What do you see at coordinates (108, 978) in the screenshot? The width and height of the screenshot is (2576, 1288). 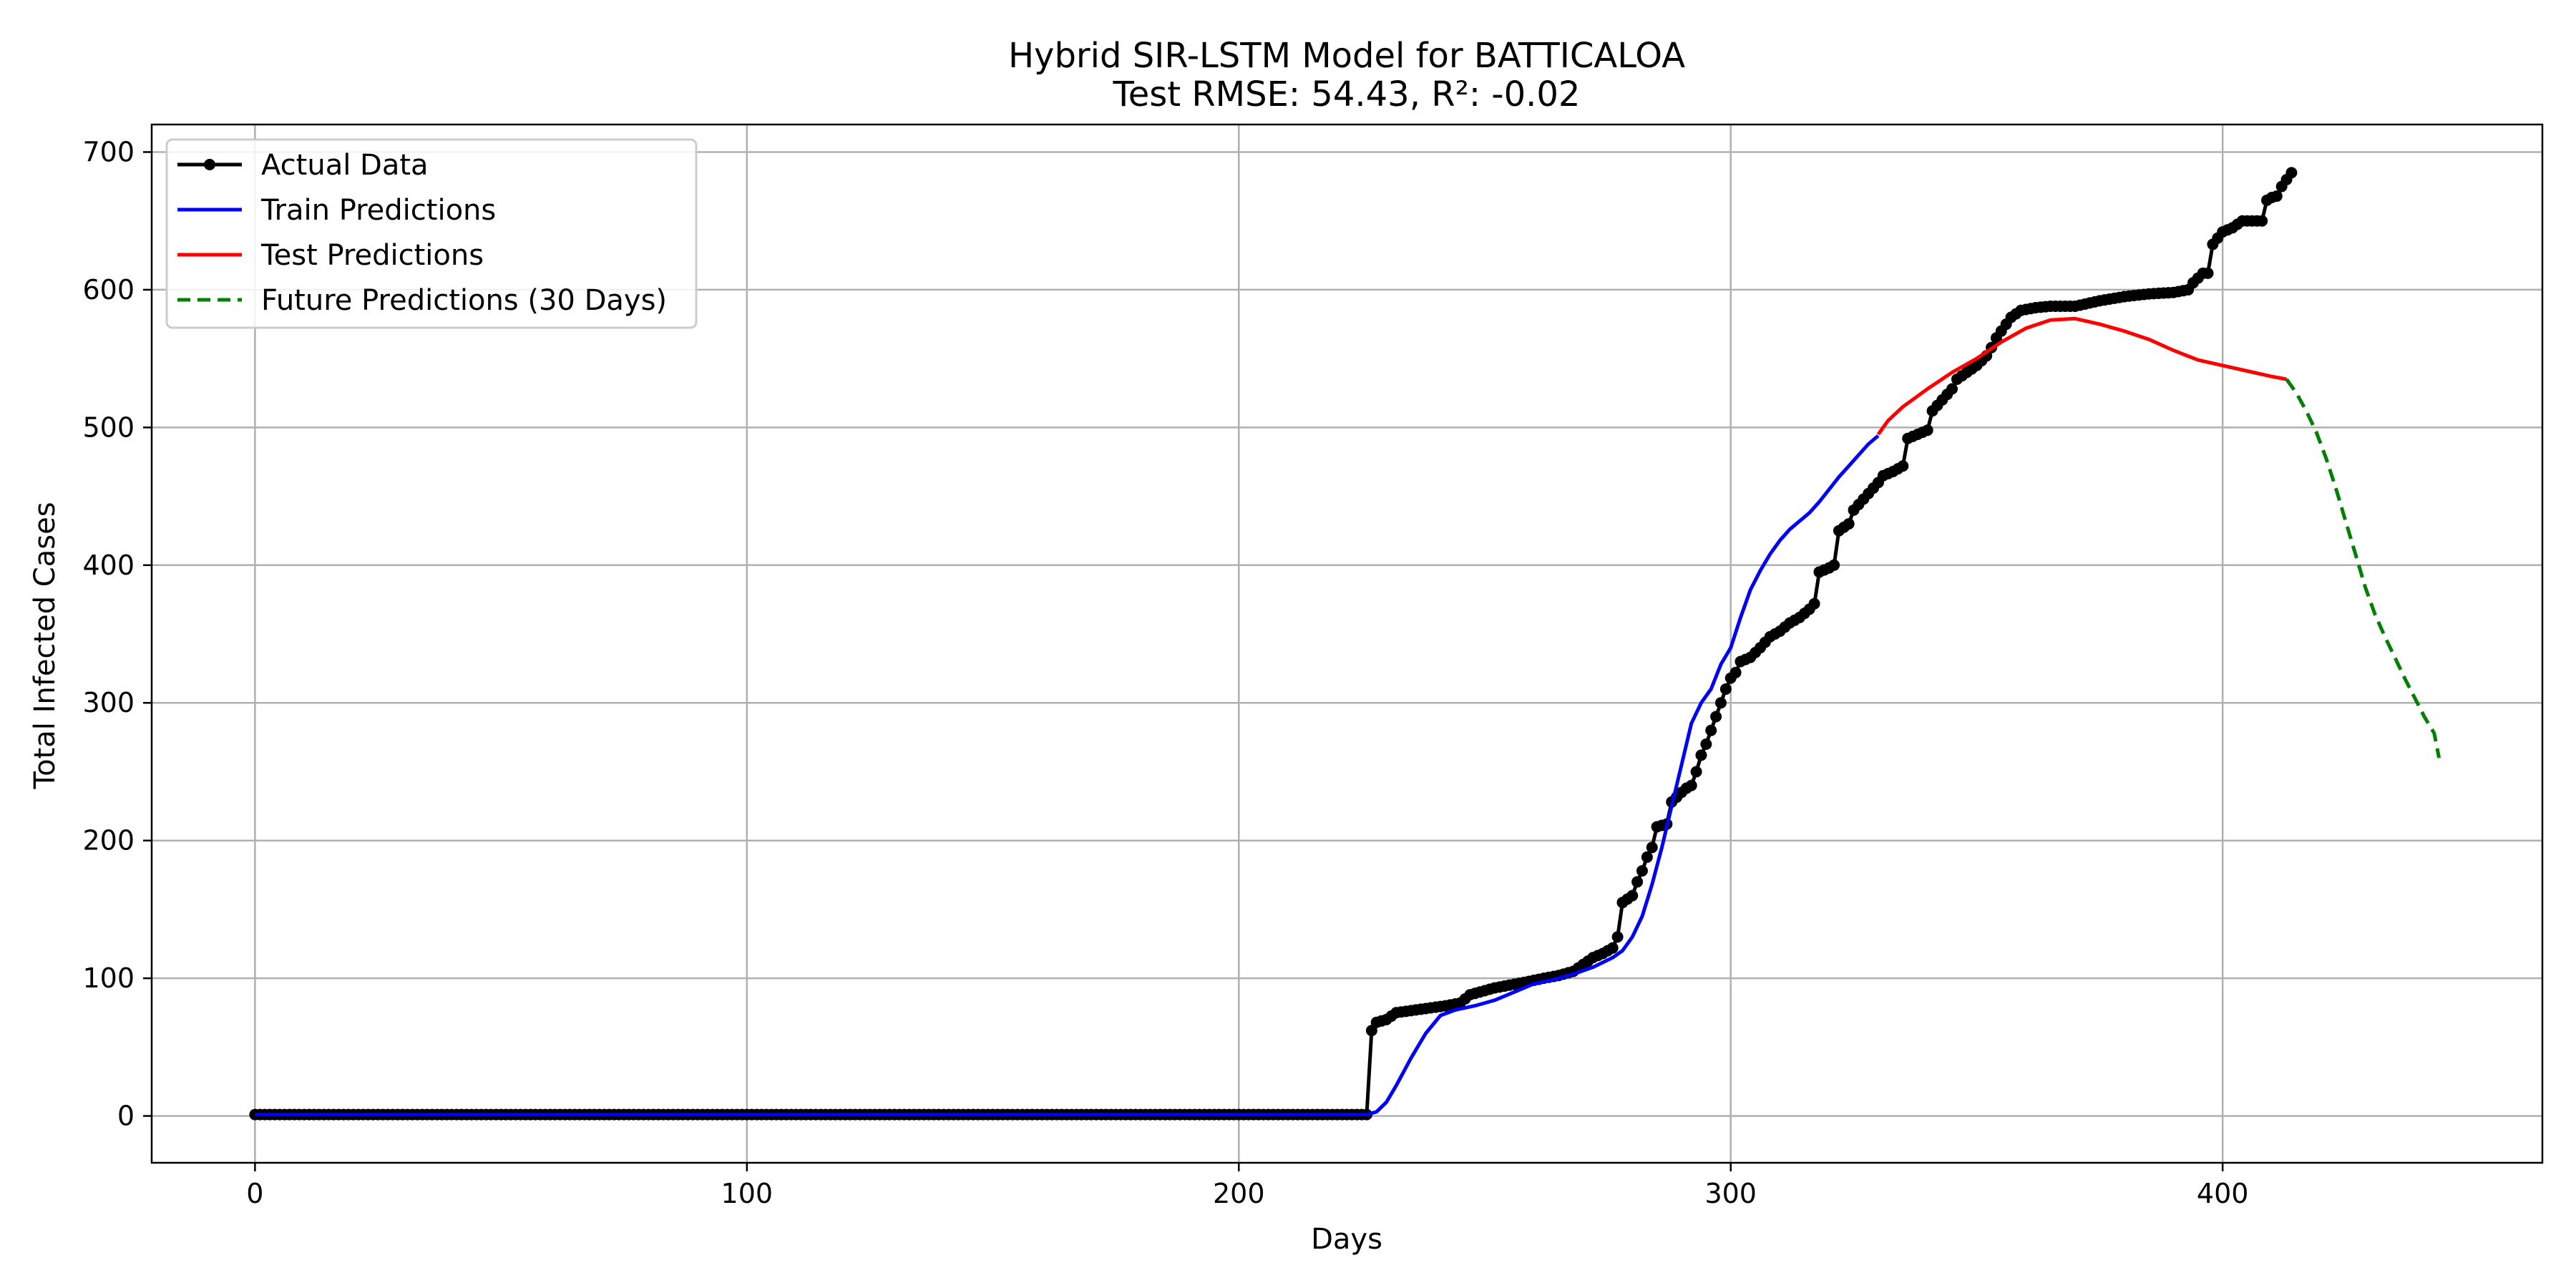 I see `y-tick-label: 100` at bounding box center [108, 978].